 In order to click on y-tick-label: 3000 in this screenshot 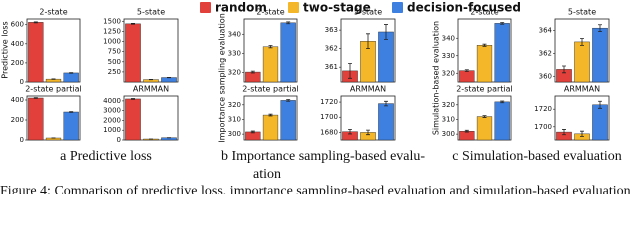, I will do `click(112, 111)`.